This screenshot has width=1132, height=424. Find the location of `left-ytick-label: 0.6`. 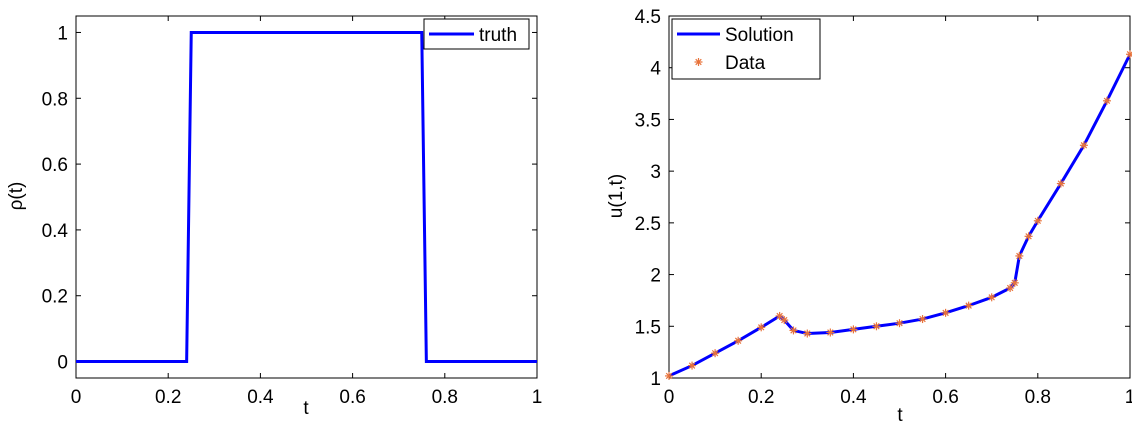

left-ytick-label: 0.6 is located at coordinates (55, 165).